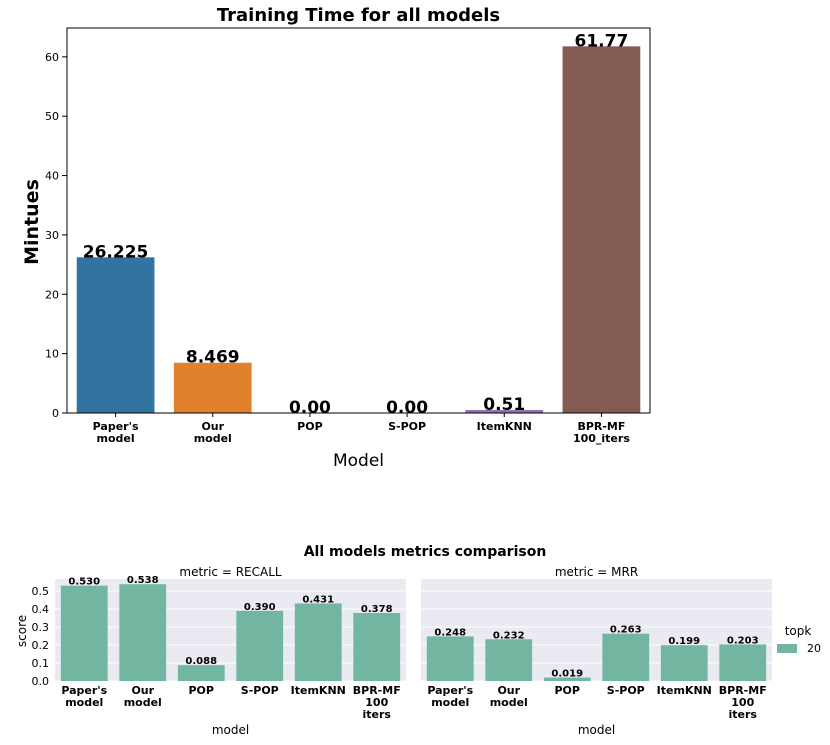 This screenshot has height=745, width=830. I want to click on panel-title: metric = MRR, so click(596, 572).